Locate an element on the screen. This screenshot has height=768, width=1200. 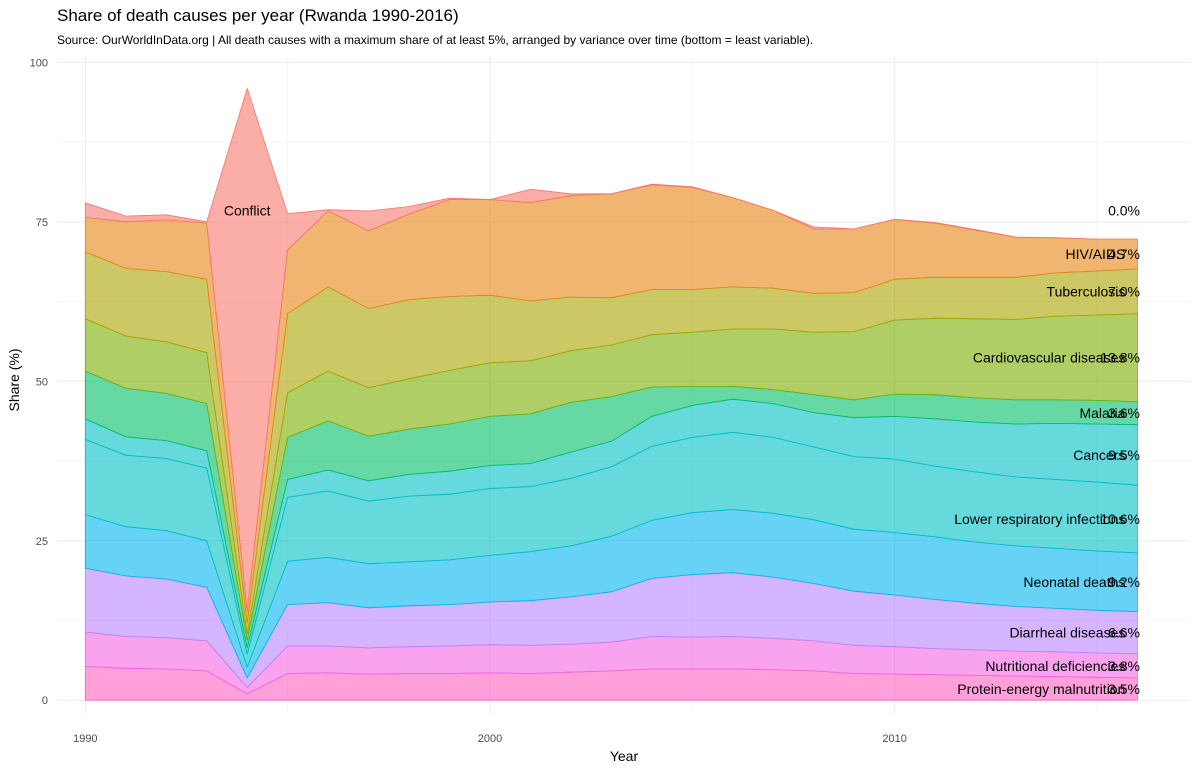
x-tick-label: 2000 is located at coordinates (490, 739).